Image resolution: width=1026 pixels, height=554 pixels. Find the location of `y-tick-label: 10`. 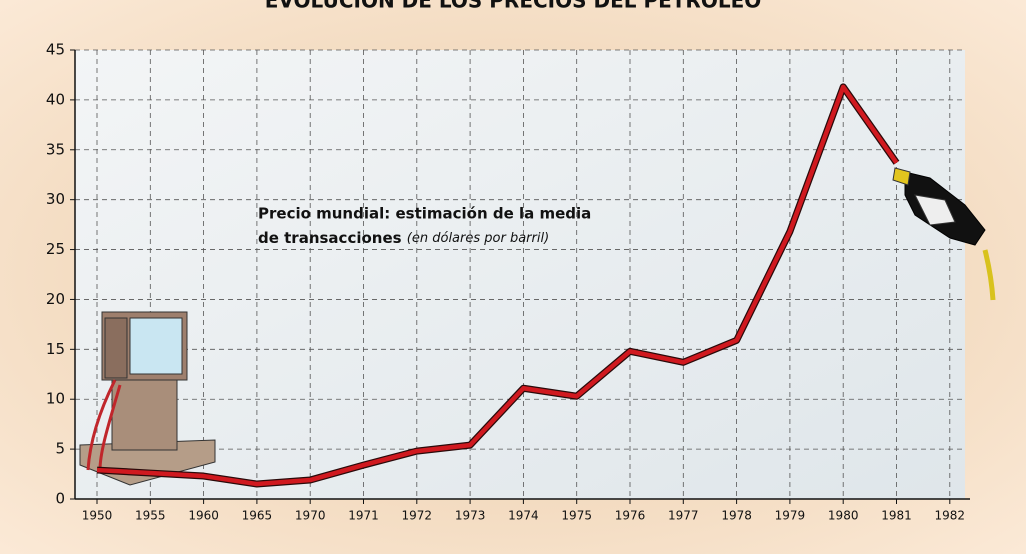

y-tick-label: 10 is located at coordinates (55, 399).